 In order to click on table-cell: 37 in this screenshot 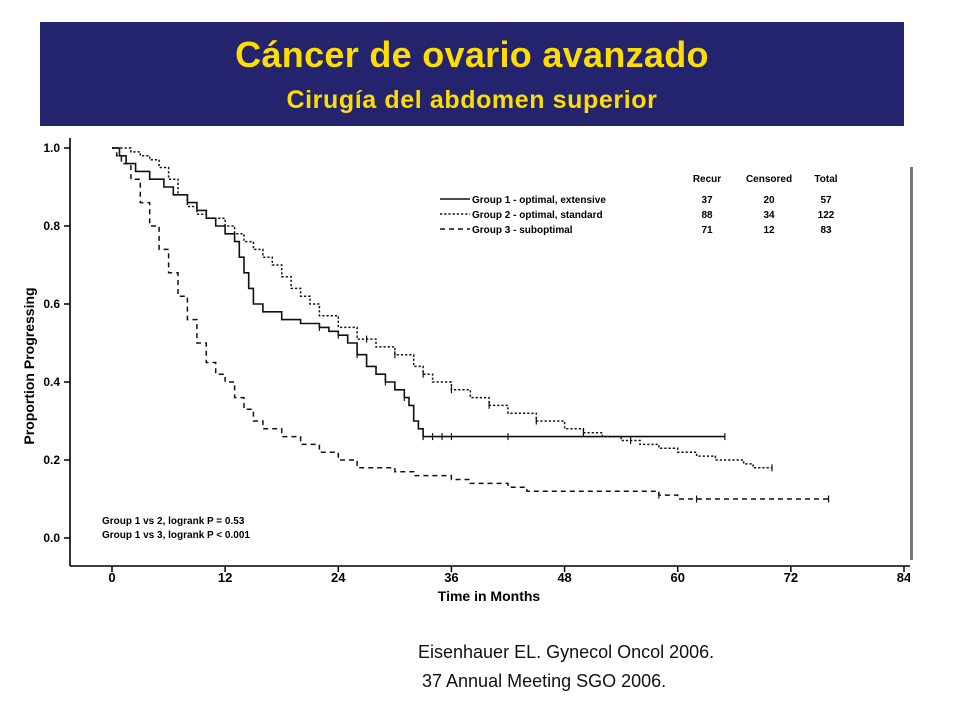, I will do `click(707, 200)`.